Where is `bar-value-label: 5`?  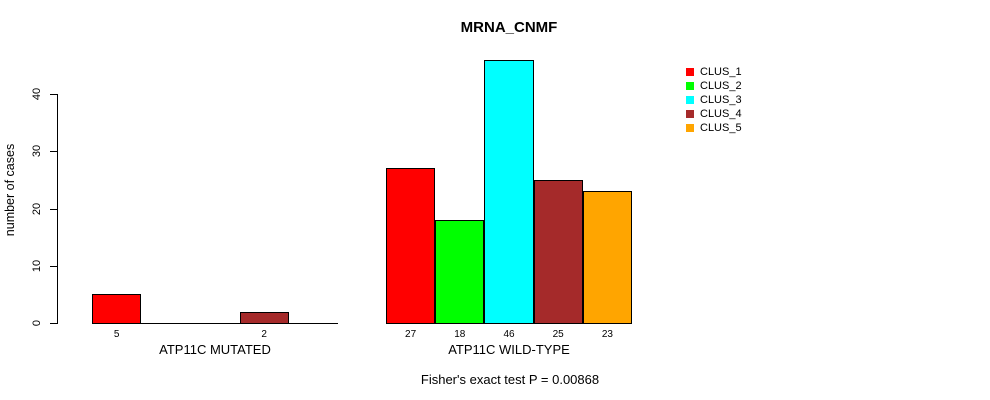 bar-value-label: 5 is located at coordinates (116, 334).